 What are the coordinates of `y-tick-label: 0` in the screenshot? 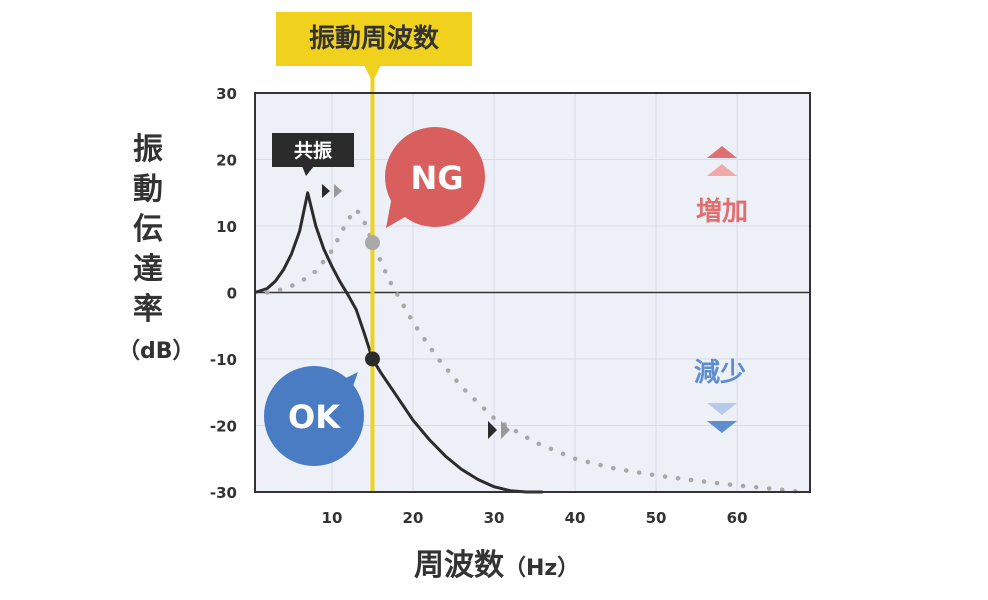 It's located at (232, 294).